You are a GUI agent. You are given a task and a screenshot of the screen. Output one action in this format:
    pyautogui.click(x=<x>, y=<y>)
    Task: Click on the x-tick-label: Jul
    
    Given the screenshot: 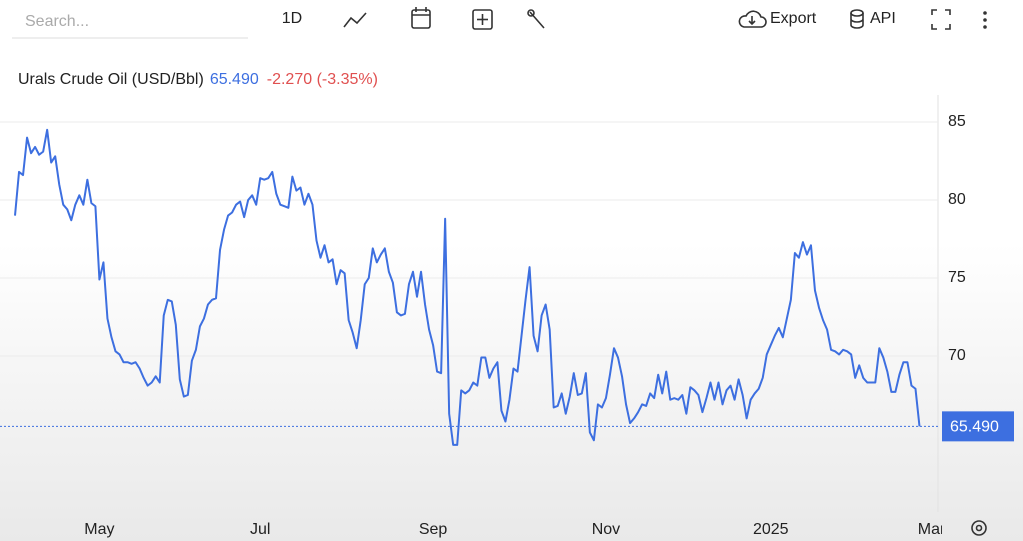 What is the action you would take?
    pyautogui.click(x=260, y=529)
    